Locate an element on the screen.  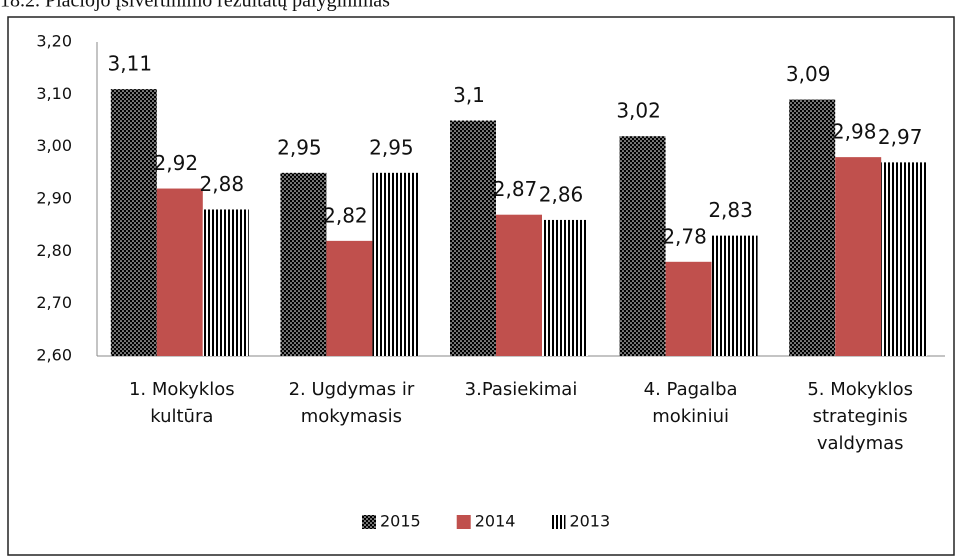
x-tick-label: 4. Pagalba is located at coordinates (691, 389).